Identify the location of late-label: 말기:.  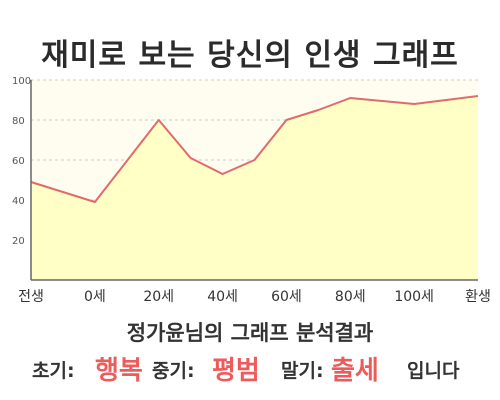
(302, 371).